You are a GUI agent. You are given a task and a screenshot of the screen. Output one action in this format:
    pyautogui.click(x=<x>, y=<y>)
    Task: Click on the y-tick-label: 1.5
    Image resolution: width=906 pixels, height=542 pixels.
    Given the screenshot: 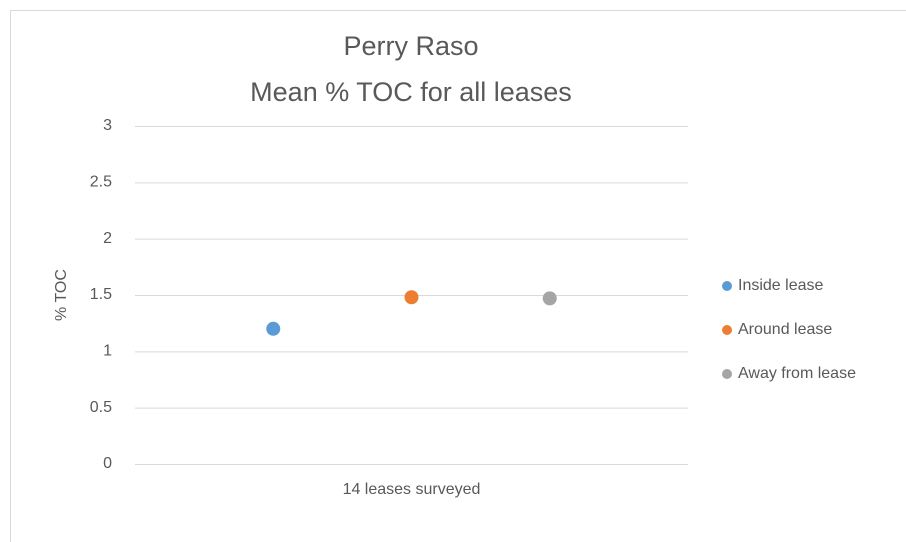 What is the action you would take?
    pyautogui.click(x=101, y=294)
    